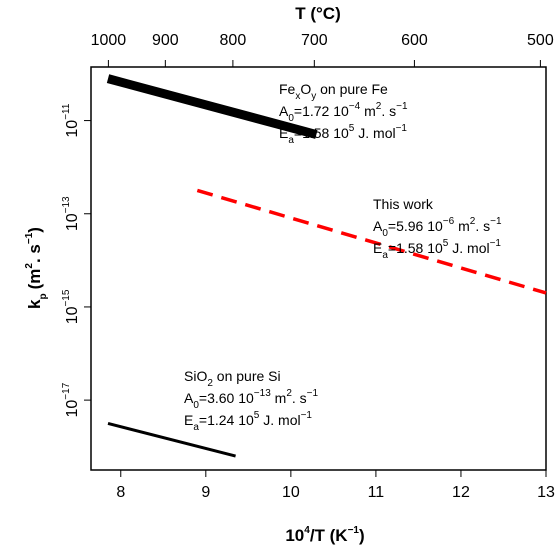 The width and height of the screenshot is (555, 556). Describe the element at coordinates (318, 13) in the screenshot. I see `top-axis-title: T (°C)` at that location.